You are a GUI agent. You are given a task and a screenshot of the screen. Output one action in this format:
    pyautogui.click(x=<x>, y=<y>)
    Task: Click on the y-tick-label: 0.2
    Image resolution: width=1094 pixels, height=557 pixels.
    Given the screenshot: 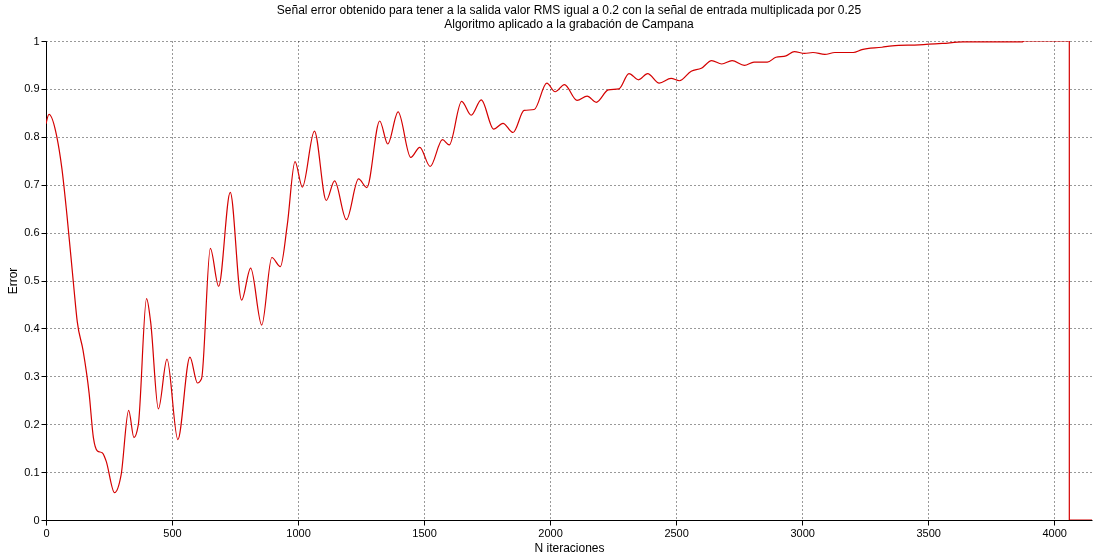 What is the action you would take?
    pyautogui.click(x=32, y=423)
    